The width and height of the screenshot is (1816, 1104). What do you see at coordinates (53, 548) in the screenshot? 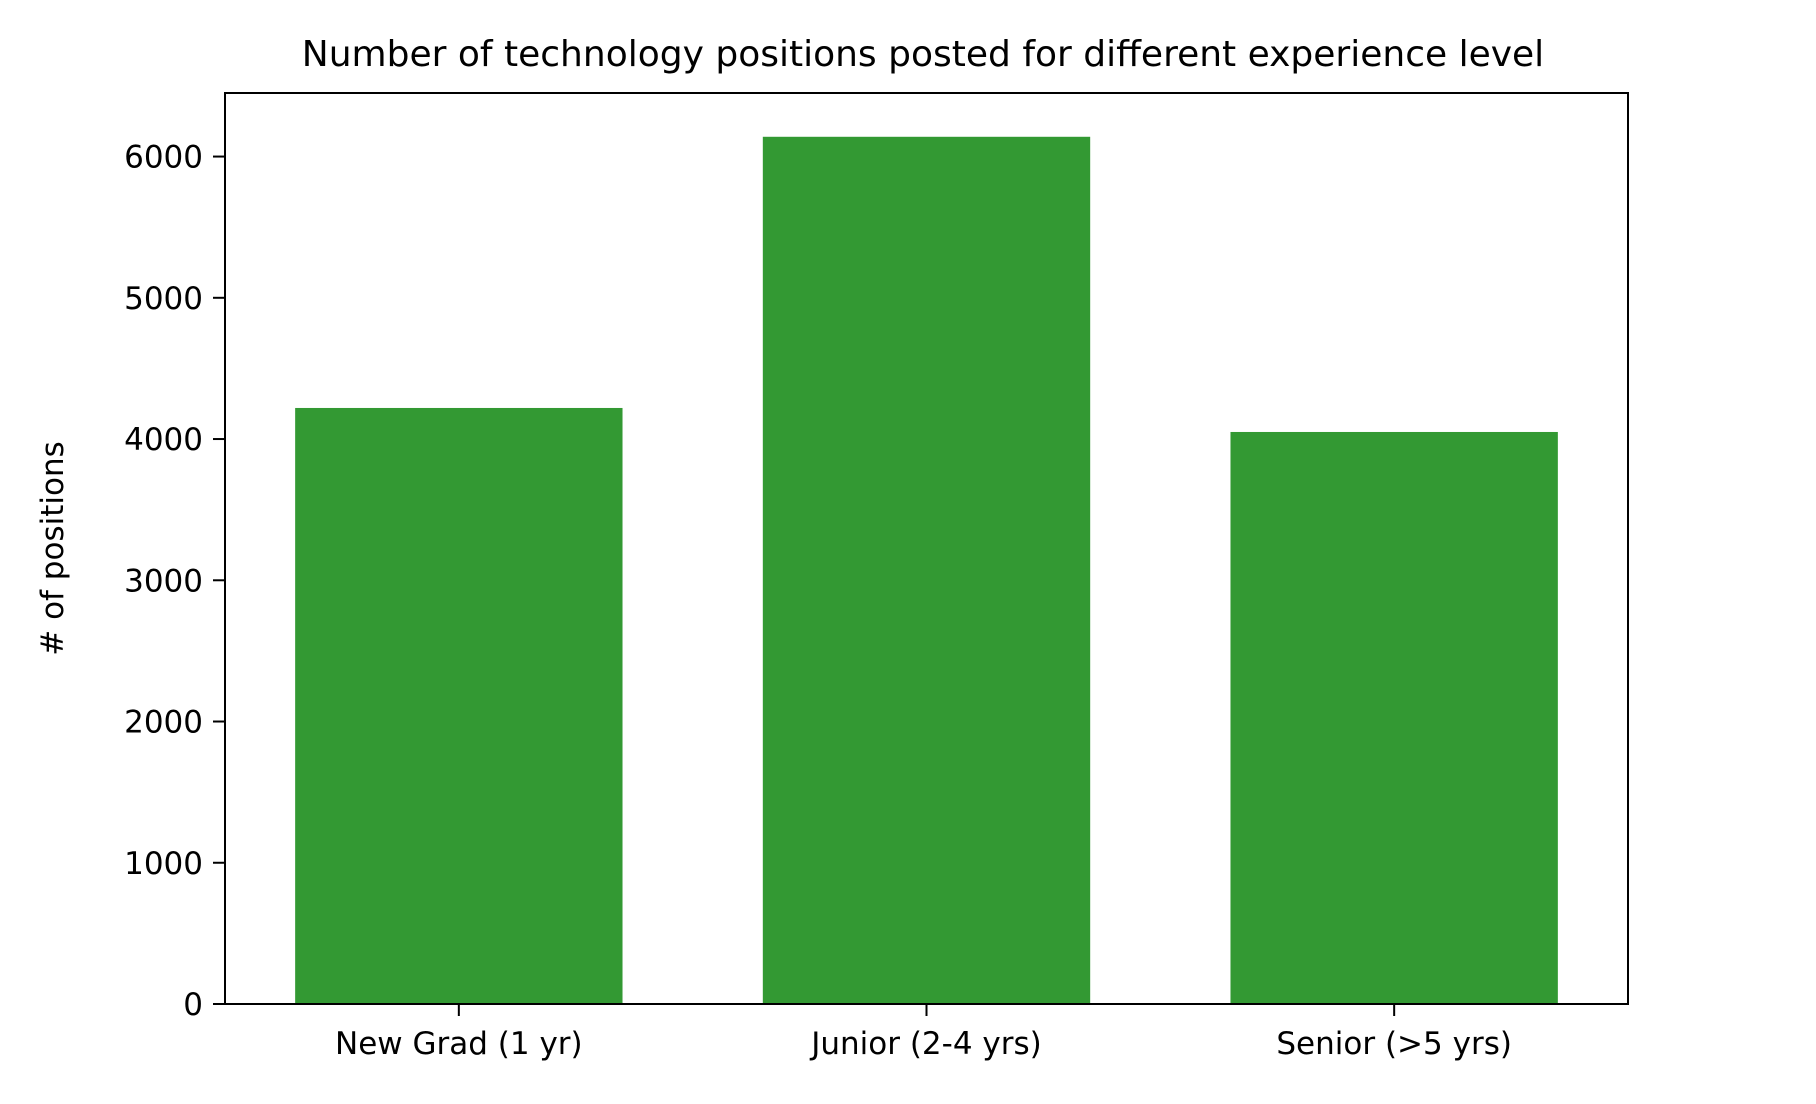
I see `y-axis-label: # of positions` at bounding box center [53, 548].